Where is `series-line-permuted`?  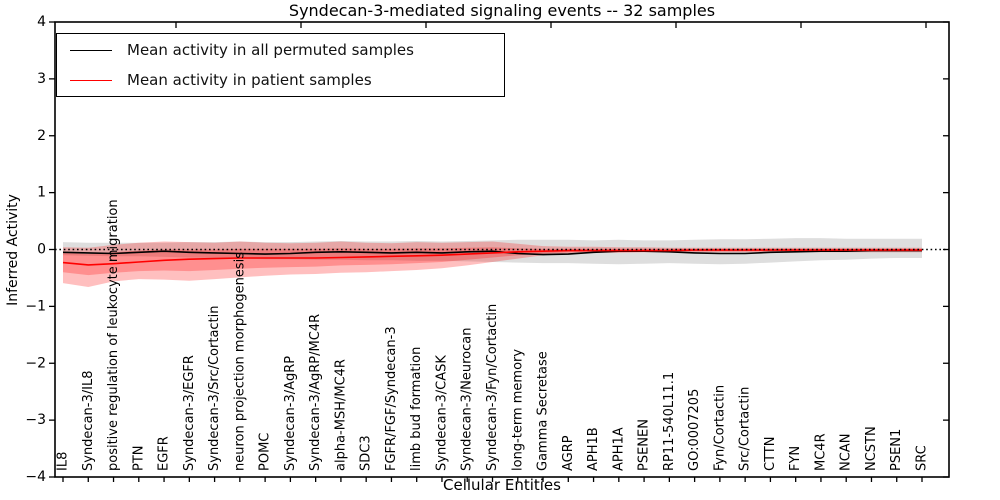
series-line-permuted is located at coordinates (492, 252).